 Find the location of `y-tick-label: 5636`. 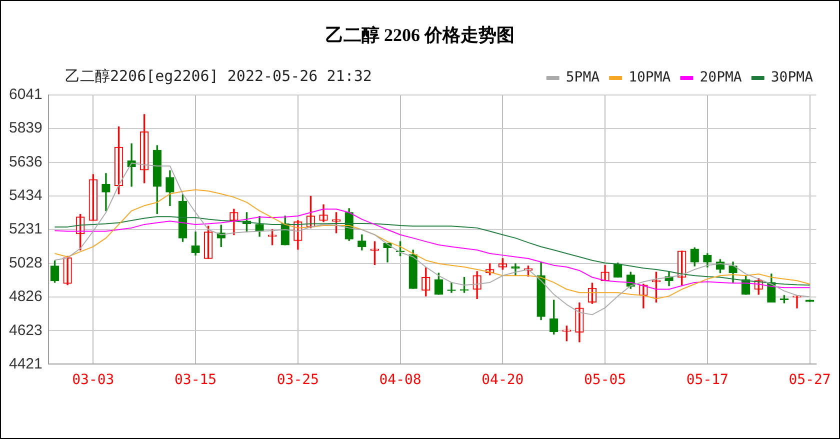

y-tick-label: 5636 is located at coordinates (25, 161).